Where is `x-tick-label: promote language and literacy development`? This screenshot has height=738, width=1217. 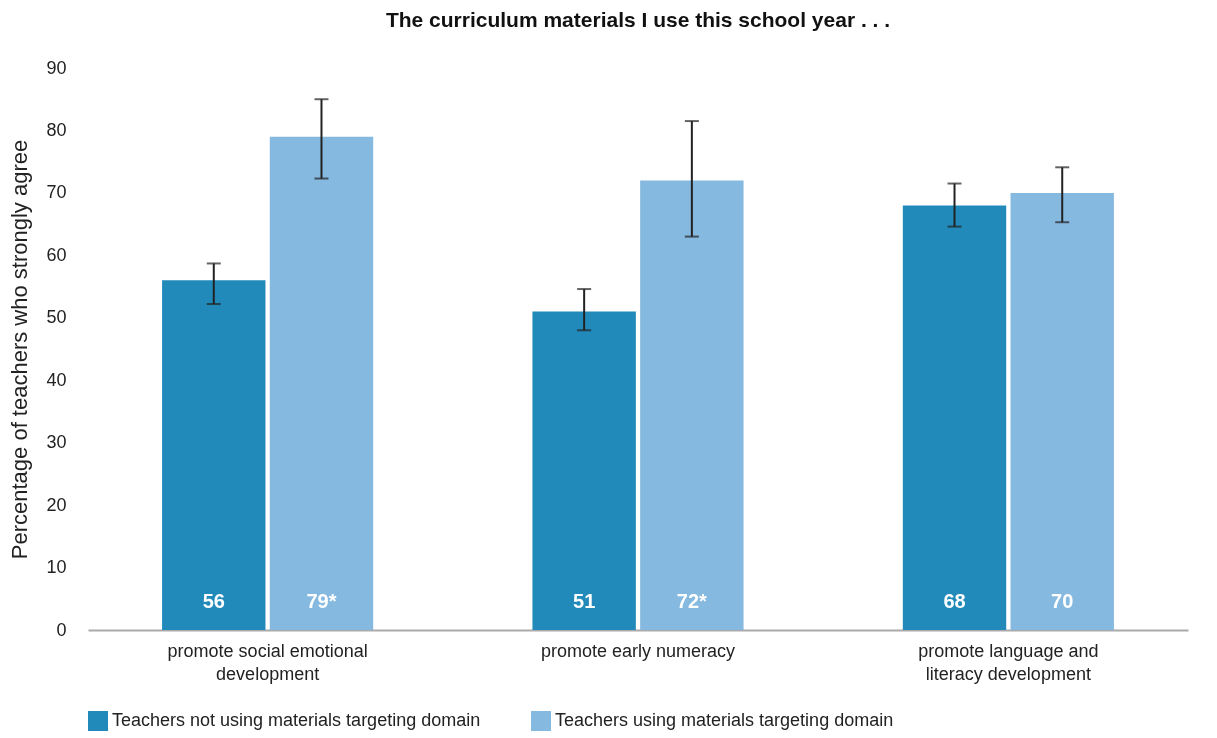 x-tick-label: promote language and literacy development is located at coordinates (1008, 662).